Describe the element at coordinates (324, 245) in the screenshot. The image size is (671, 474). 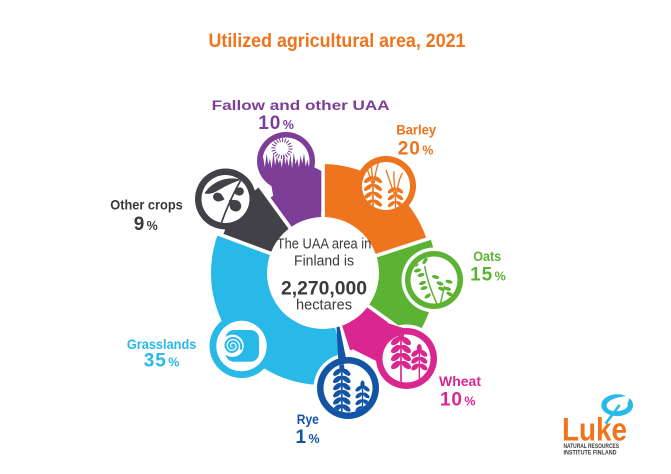
I see `svg-text: The UAA area in` at that location.